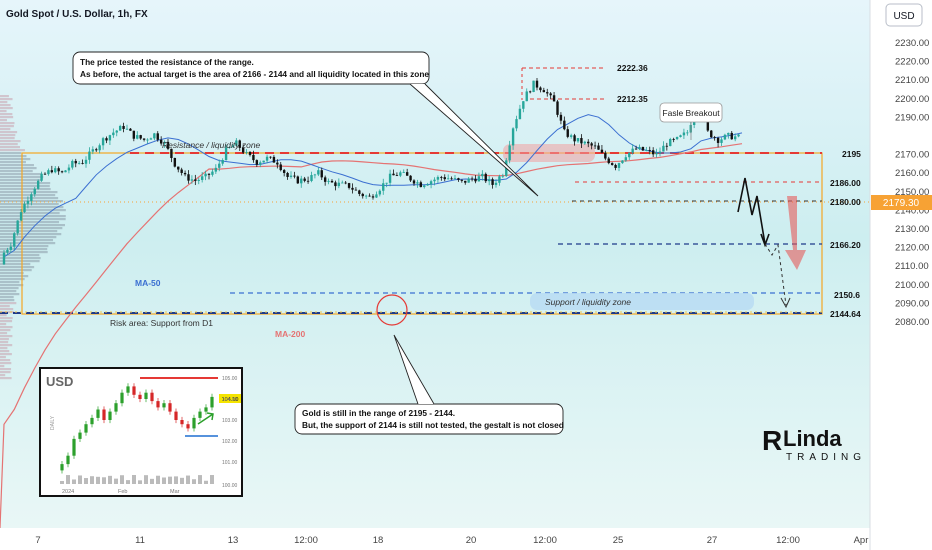  What do you see at coordinates (68, 492) in the screenshot?
I see `inset-x-tick: 2024` at bounding box center [68, 492].